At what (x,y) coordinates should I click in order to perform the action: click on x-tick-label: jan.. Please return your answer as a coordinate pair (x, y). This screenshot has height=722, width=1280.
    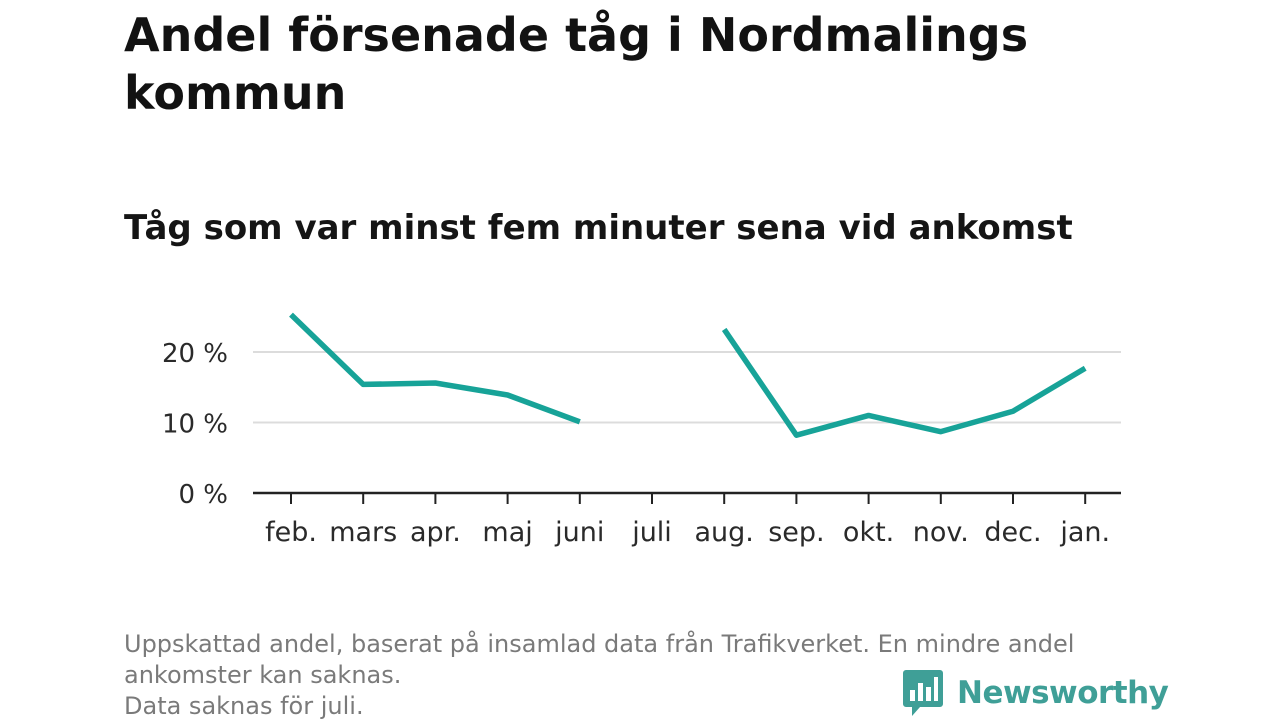
    Looking at the image, I should click on (1084, 532).